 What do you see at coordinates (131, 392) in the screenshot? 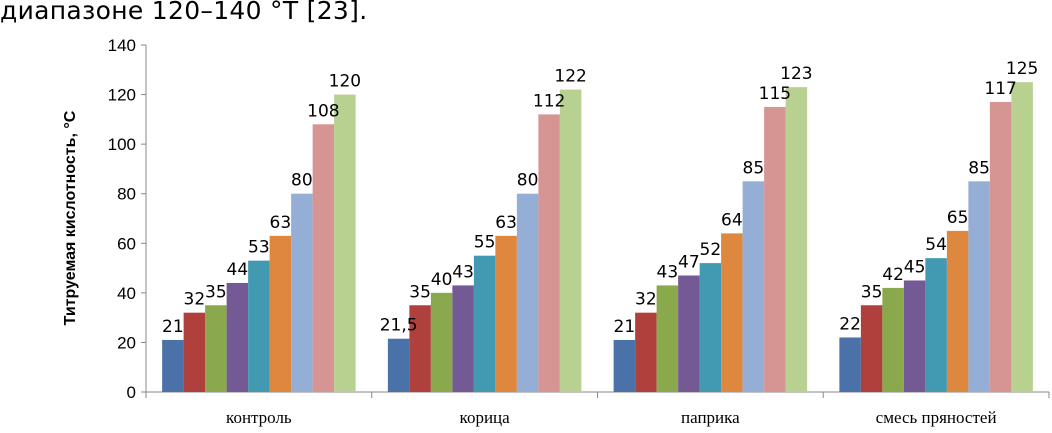
I see `y-tick-label: 0` at bounding box center [131, 392].